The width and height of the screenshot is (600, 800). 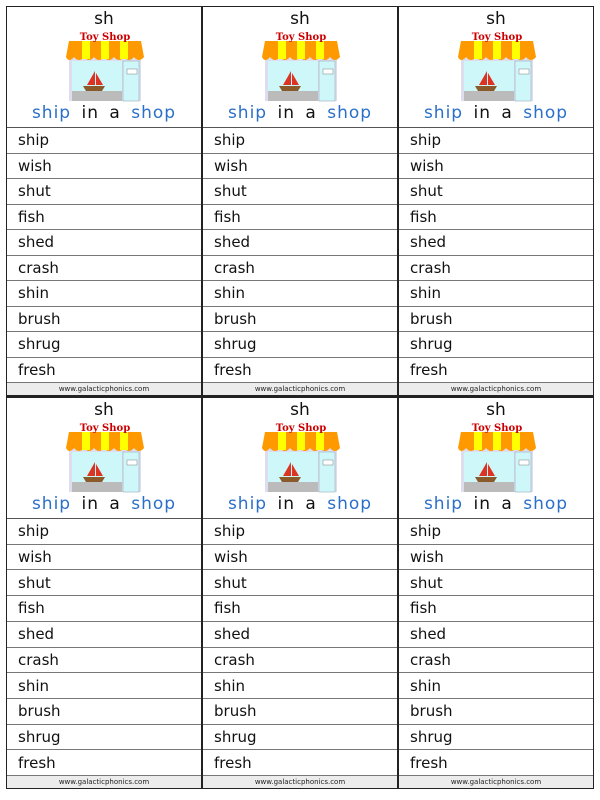 I want to click on toy-shop-icon: Toy Shop, so click(x=105, y=67).